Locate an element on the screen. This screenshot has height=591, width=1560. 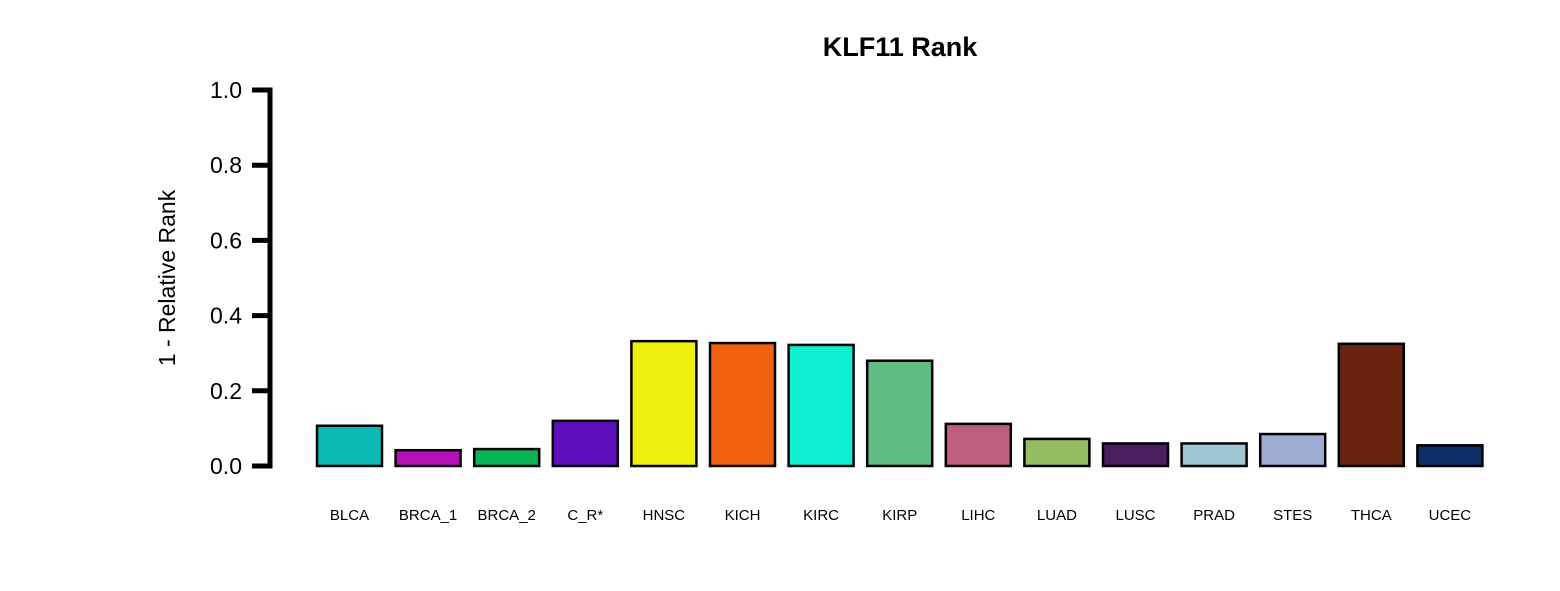
x-tick-label: BLCA is located at coordinates (349, 515).